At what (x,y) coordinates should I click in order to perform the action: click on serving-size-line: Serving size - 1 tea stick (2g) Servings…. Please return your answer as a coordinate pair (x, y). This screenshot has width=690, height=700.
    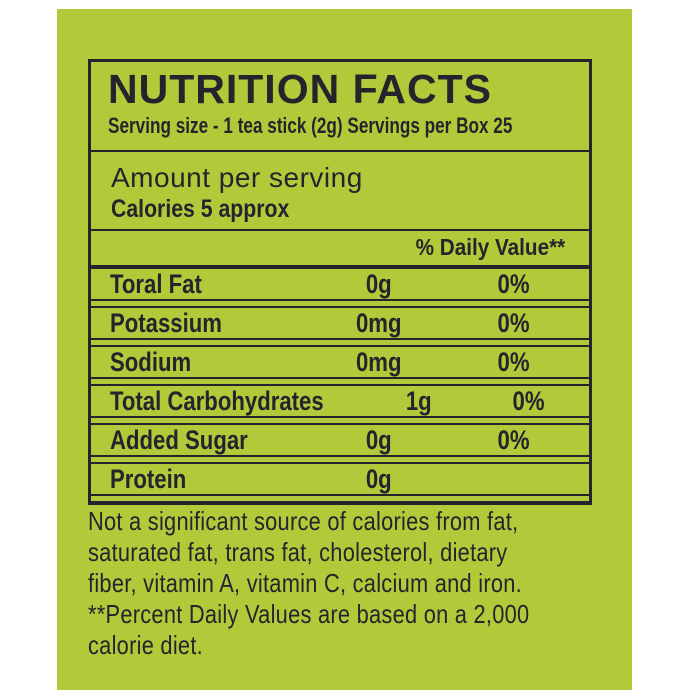
    Looking at the image, I should click on (342, 127).